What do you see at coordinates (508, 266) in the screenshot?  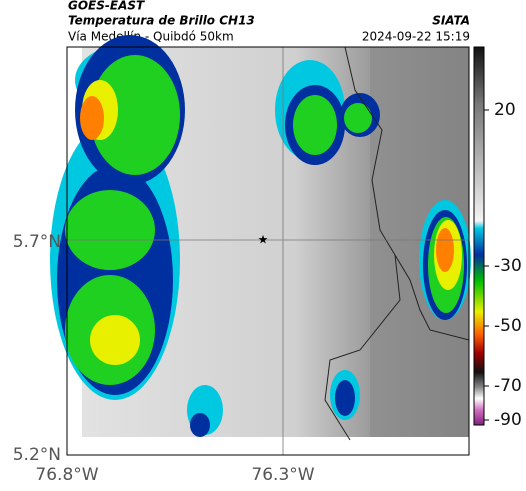 I see `colorbar-tick-label: -30` at bounding box center [508, 266].